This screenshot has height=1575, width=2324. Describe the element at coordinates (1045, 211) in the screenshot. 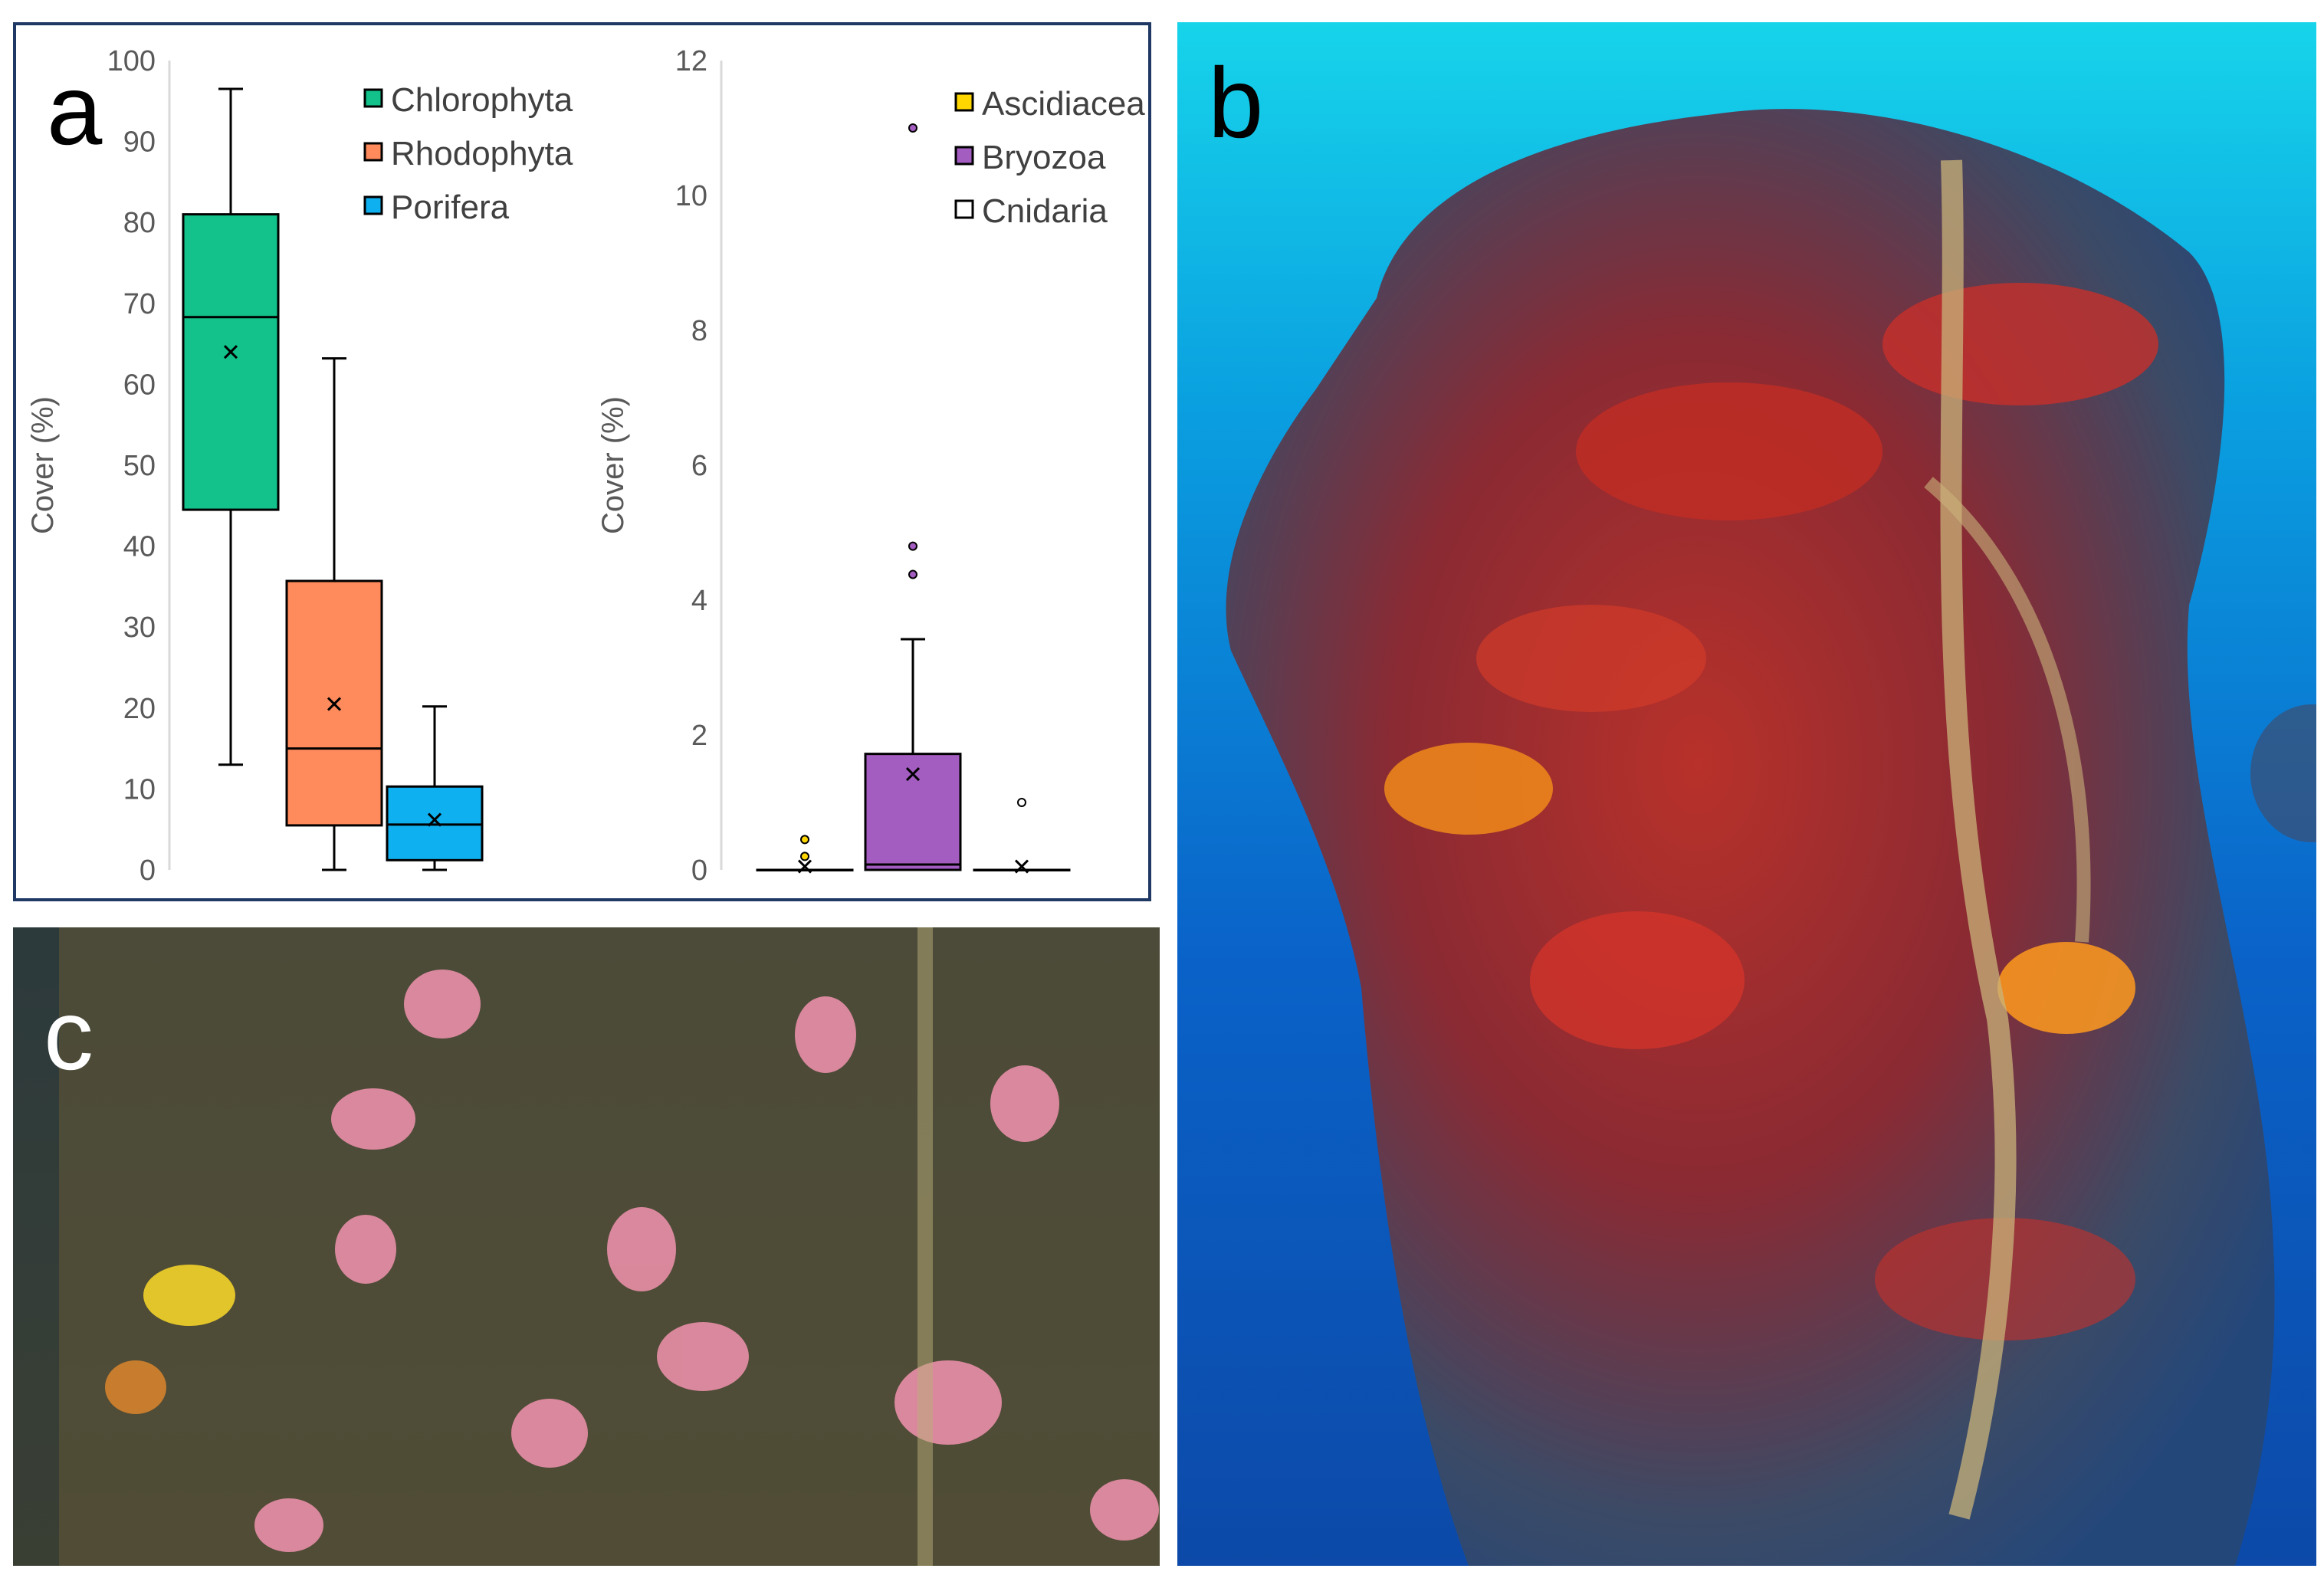

I see `legend-label-cnidaria: Cnidaria` at that location.